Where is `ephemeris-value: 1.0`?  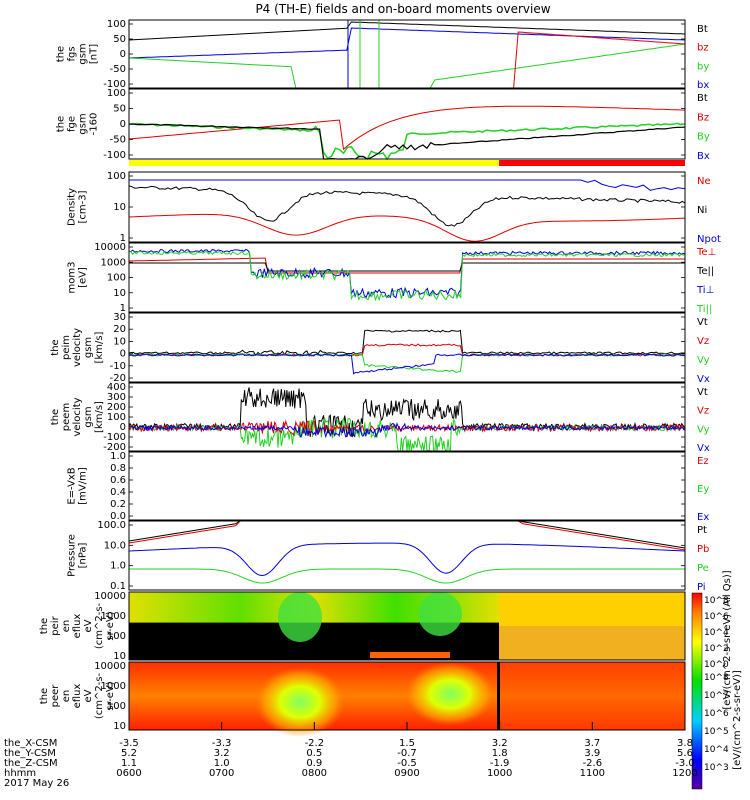 ephemeris-value: 1.0 is located at coordinates (222, 763).